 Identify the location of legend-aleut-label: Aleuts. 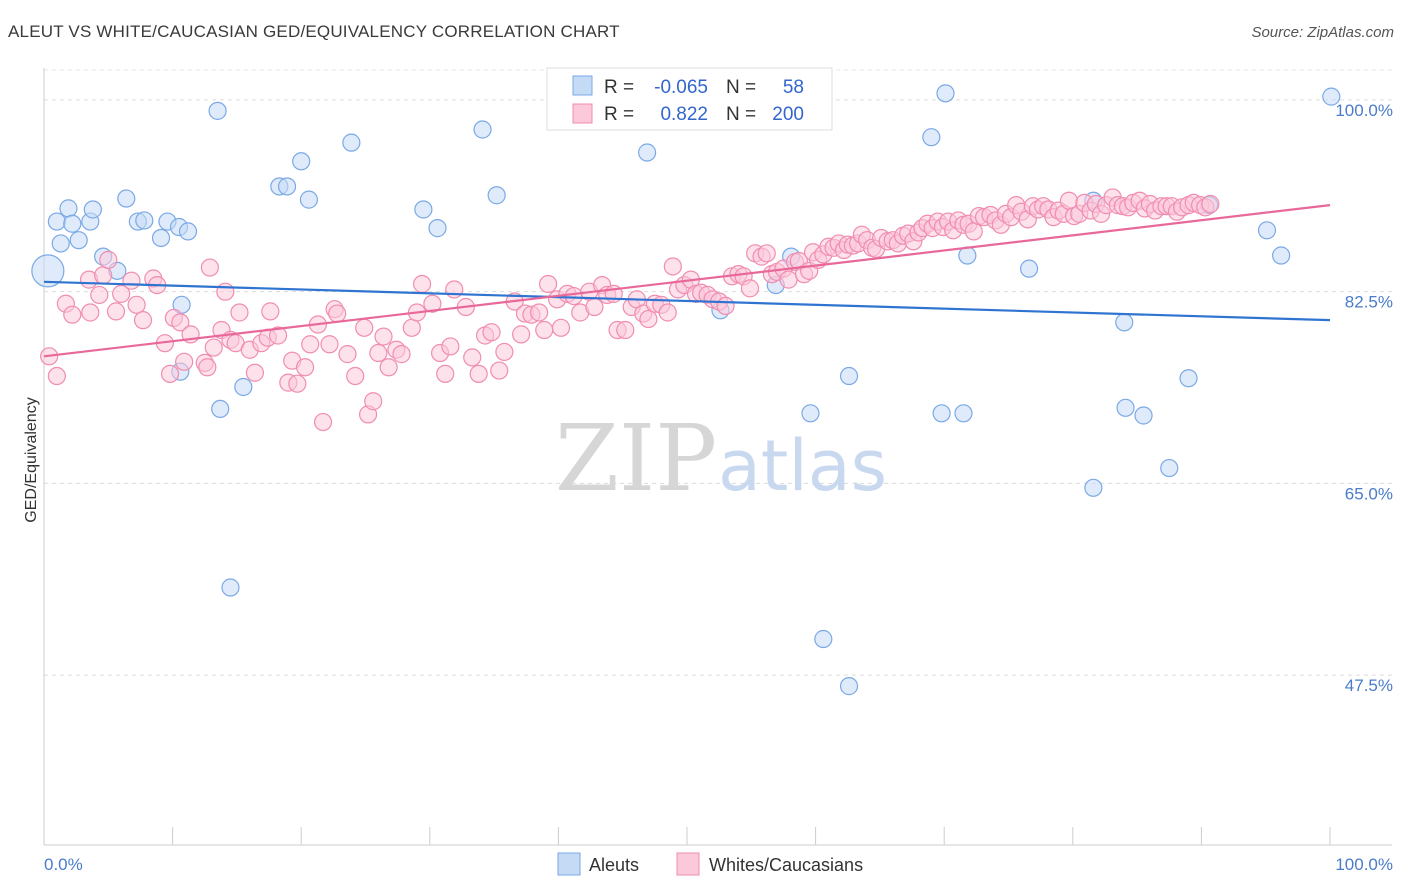
(614, 865).